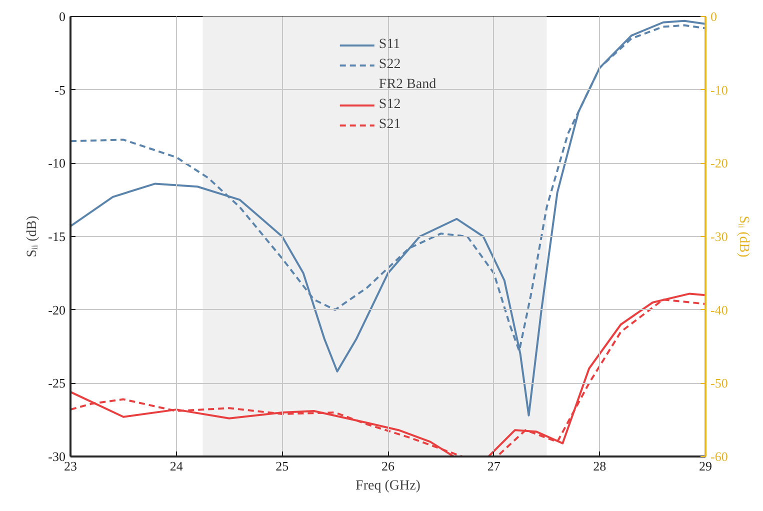 This screenshot has width=763, height=511. I want to click on x-axis-title: Freq (GHz), so click(388, 486).